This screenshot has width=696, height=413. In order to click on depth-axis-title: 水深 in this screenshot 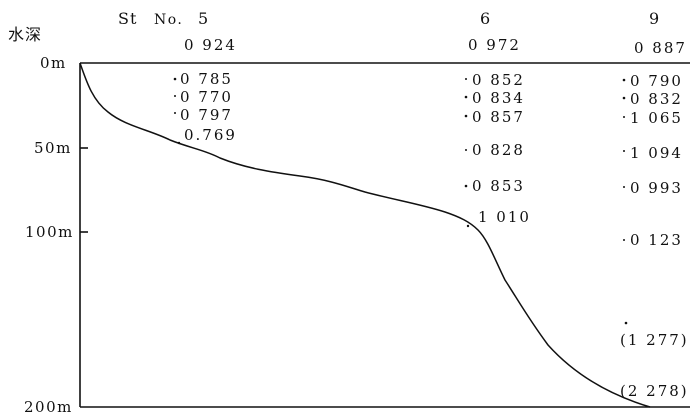, I will do `click(25, 34)`.